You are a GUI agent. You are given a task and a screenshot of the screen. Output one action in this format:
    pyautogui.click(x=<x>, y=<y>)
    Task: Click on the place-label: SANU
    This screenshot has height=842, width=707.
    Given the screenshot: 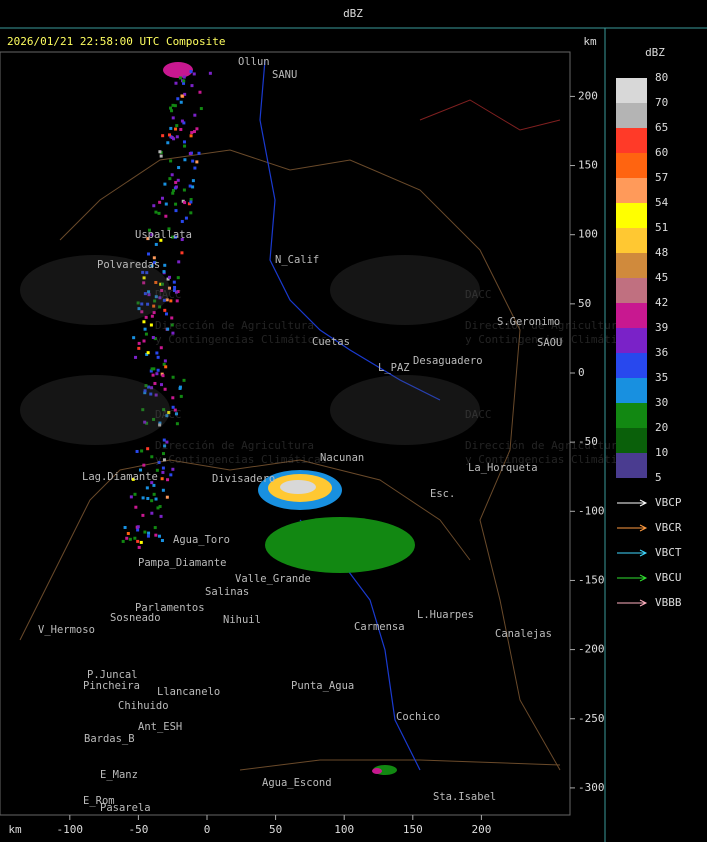 What is the action you would take?
    pyautogui.click(x=284, y=75)
    